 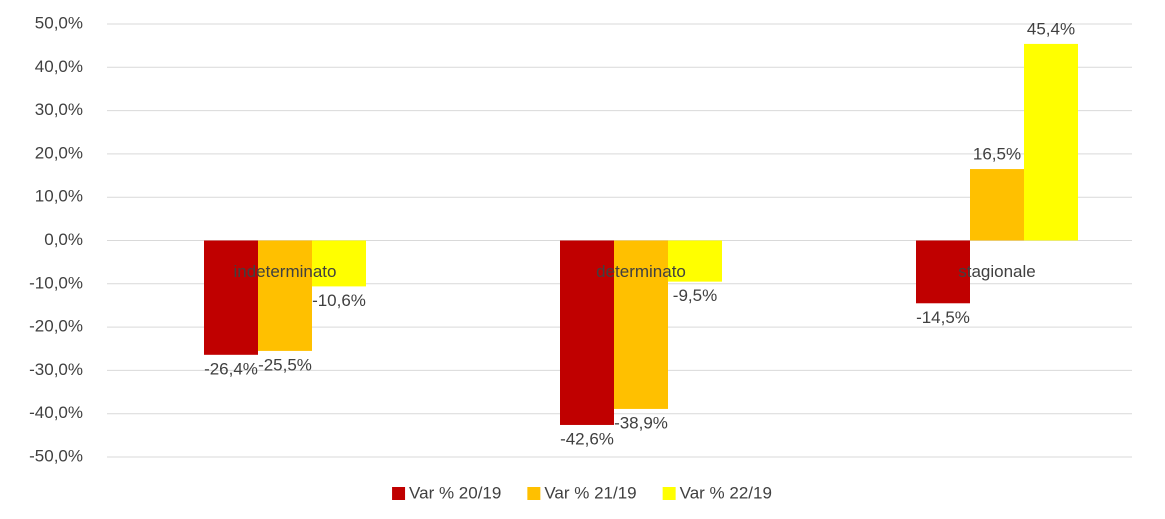 I want to click on y-tick-label: 50,0%, so click(x=59, y=22).